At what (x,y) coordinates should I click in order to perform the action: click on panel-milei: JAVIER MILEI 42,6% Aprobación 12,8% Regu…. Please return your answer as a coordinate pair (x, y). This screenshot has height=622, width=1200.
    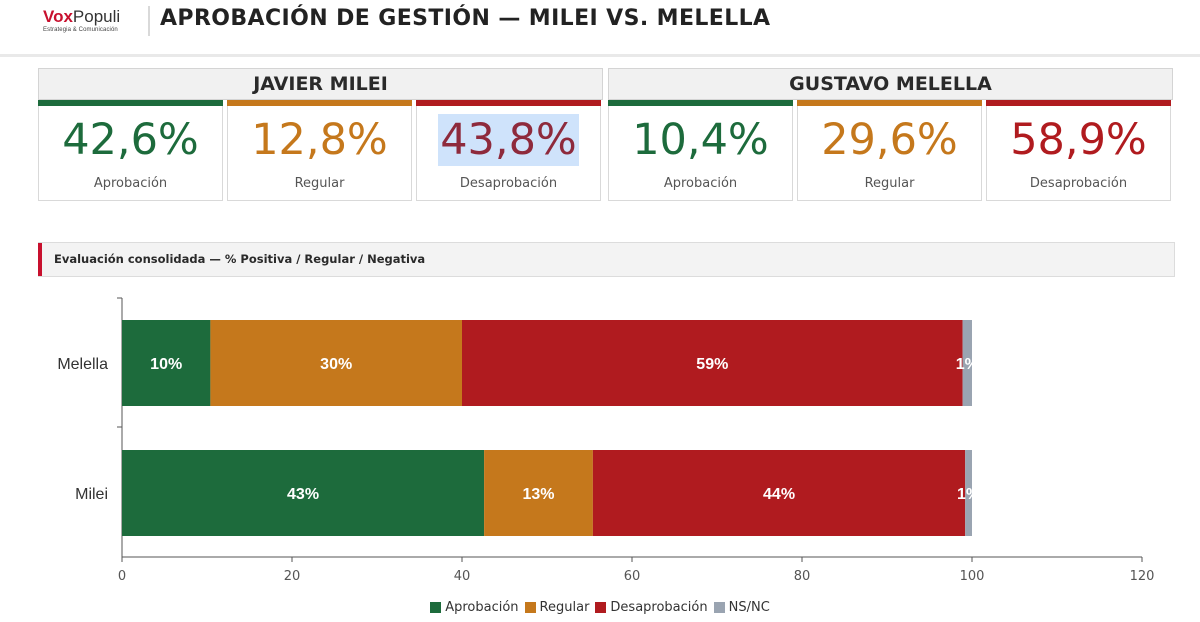
    Looking at the image, I should click on (320, 135).